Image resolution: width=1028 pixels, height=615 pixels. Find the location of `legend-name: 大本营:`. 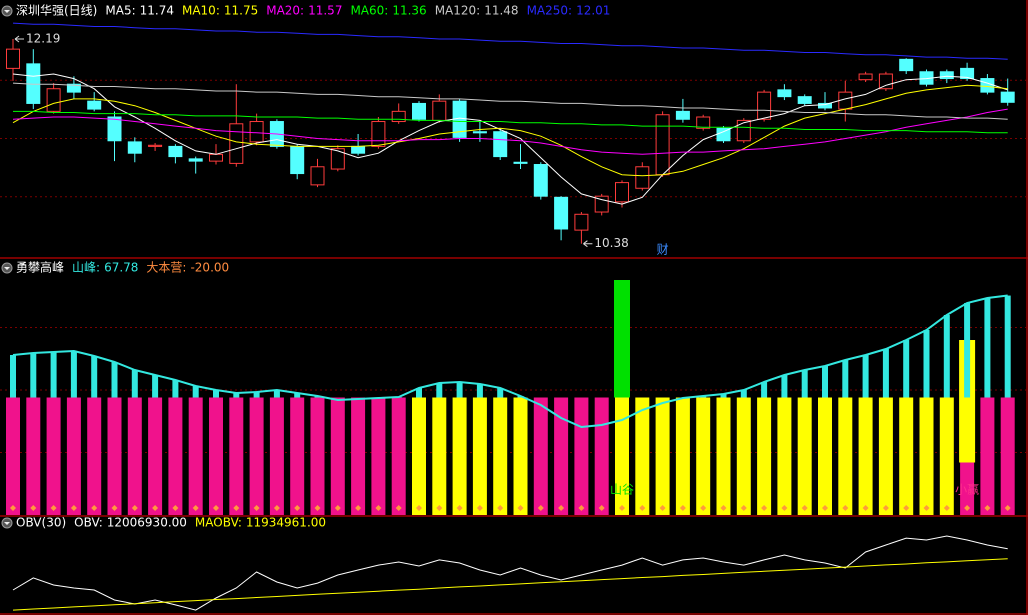

legend-name: 大本营: is located at coordinates (166, 268).